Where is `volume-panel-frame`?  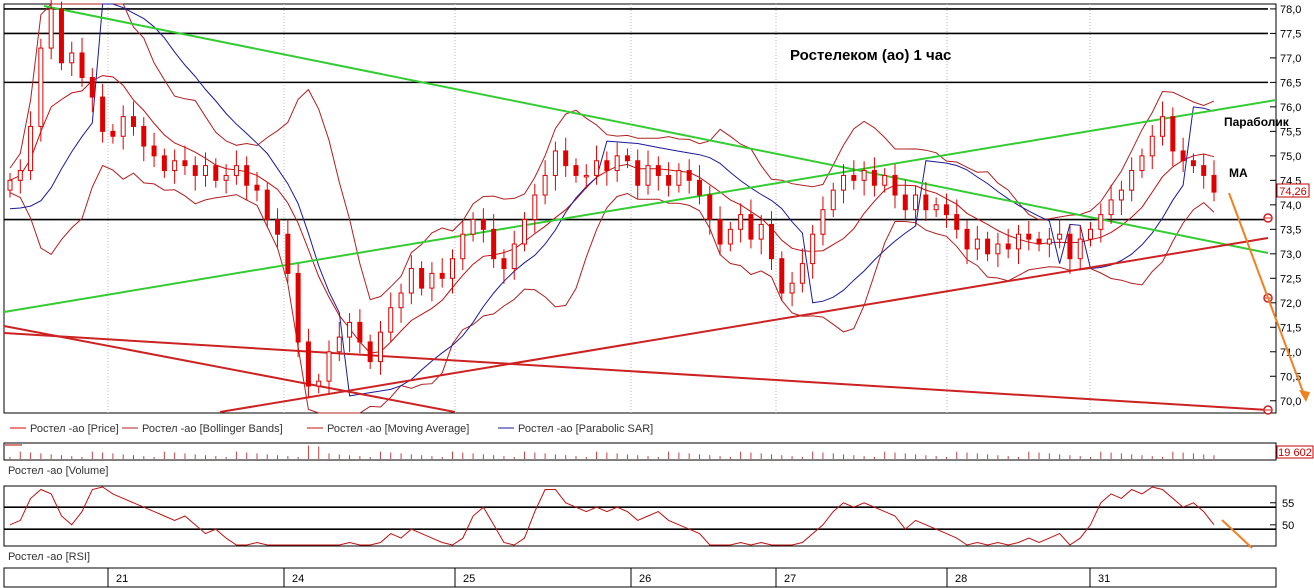 volume-panel-frame is located at coordinates (640, 451).